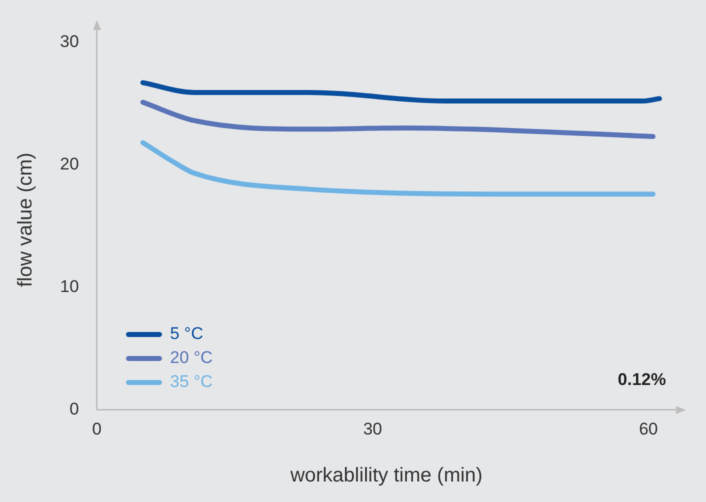 The image size is (706, 502). I want to click on y-axis-title: flow value (cm), so click(25, 220).